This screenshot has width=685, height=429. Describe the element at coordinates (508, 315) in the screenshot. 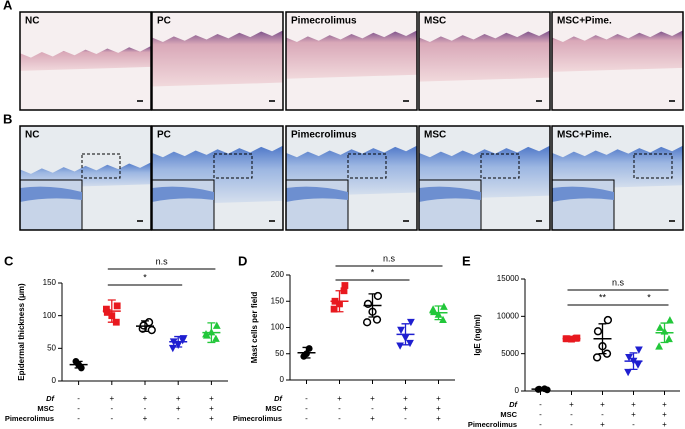

I see `y-tick-label: 10000` at that location.